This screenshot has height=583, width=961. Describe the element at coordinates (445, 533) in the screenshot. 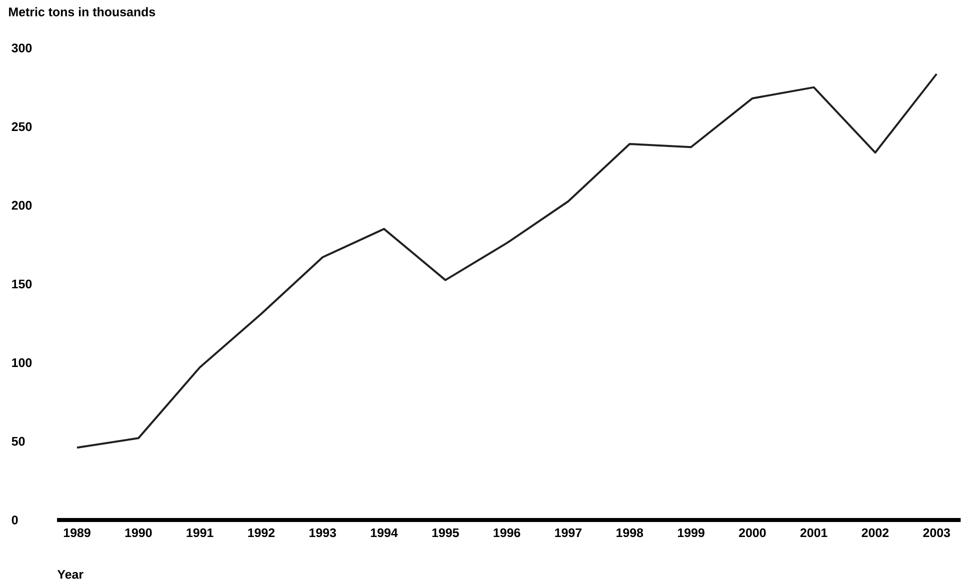

I see `x-tick-label: 1995` at that location.